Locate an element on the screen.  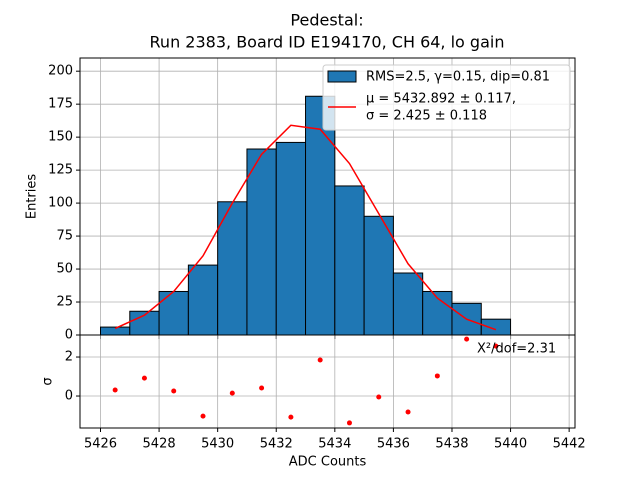
x-tick-label: 5436 is located at coordinates (393, 444).